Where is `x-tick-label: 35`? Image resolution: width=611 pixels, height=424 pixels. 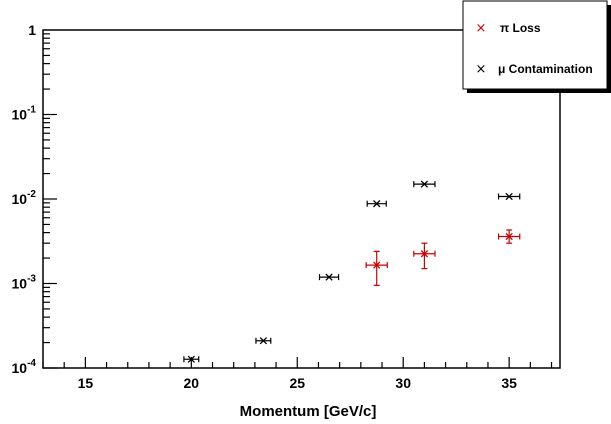
x-tick-label: 35 is located at coordinates (509, 383).